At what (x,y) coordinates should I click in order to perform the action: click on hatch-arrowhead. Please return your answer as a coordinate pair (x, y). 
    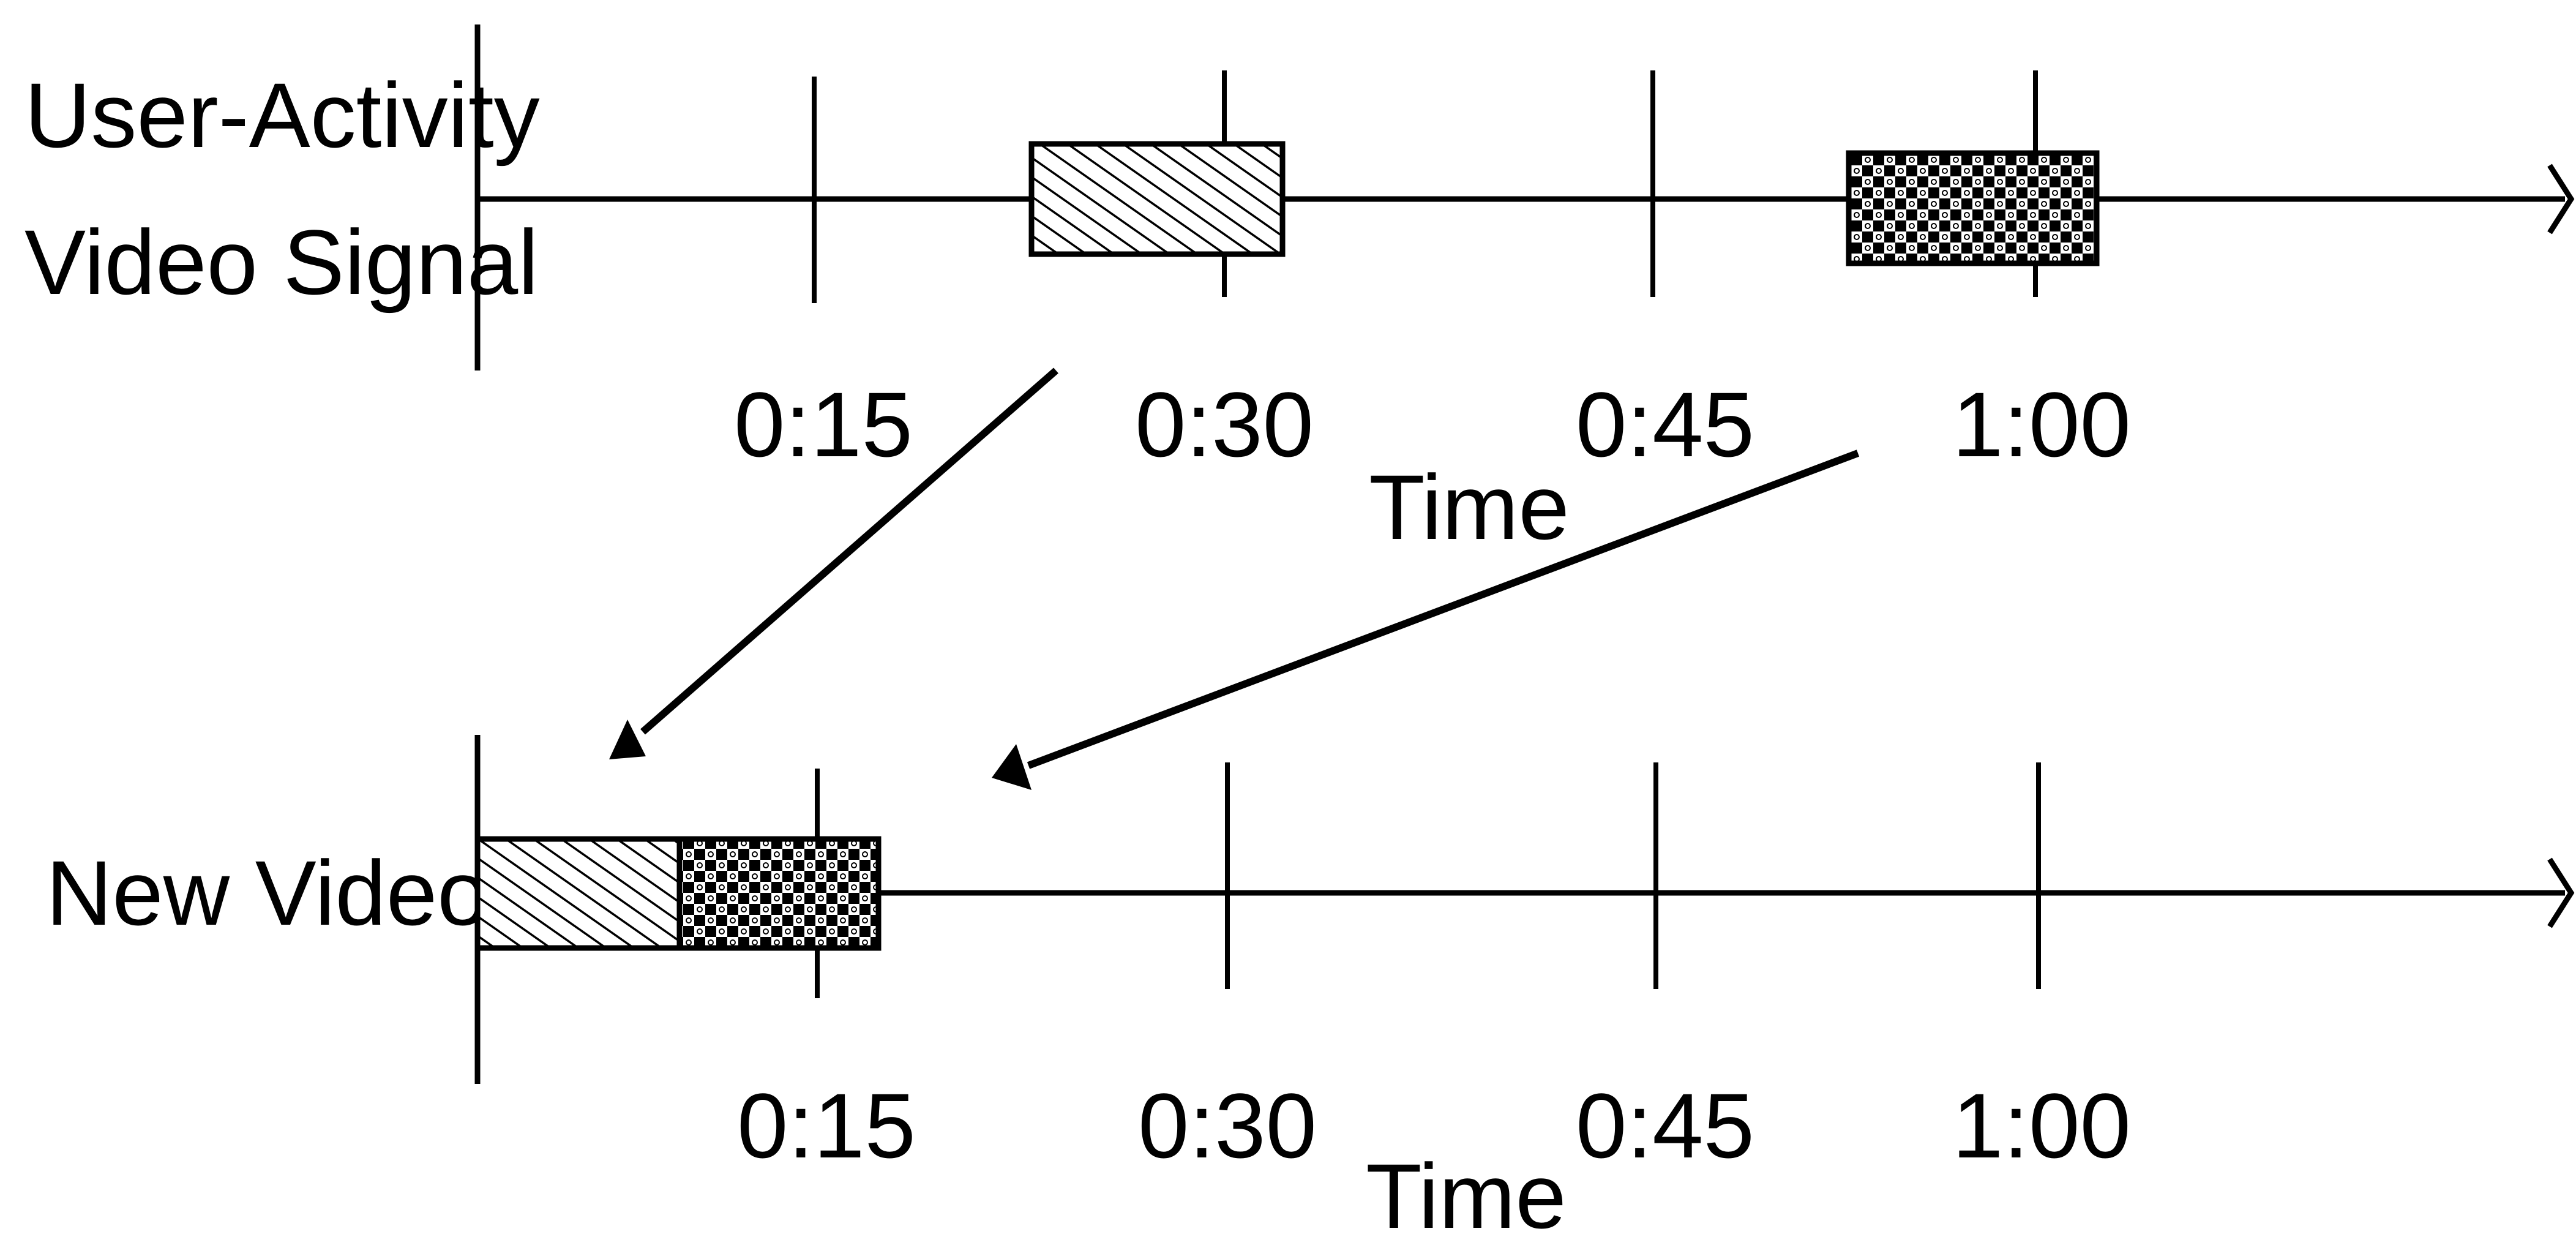
    Looking at the image, I should click on (627, 739).